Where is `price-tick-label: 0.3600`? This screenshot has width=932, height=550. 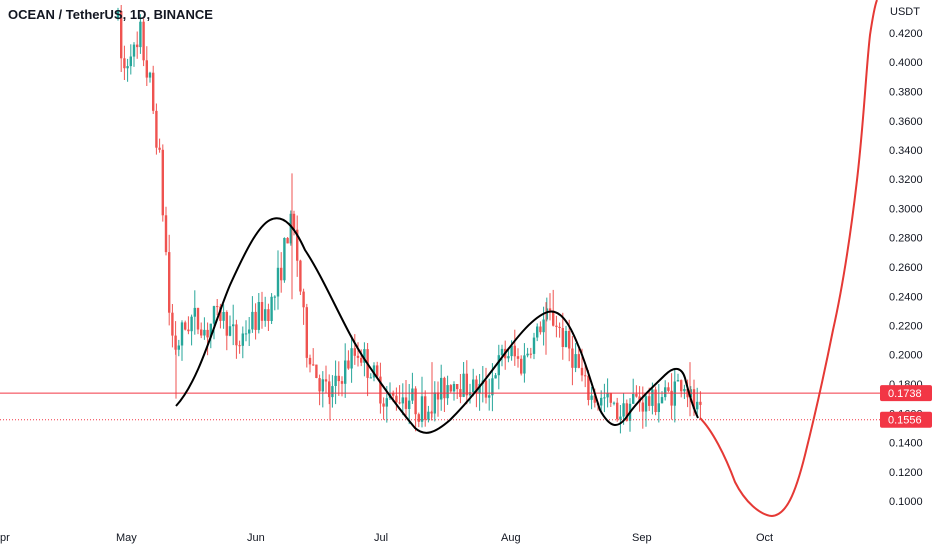
price-tick-label: 0.3600 is located at coordinates (906, 122).